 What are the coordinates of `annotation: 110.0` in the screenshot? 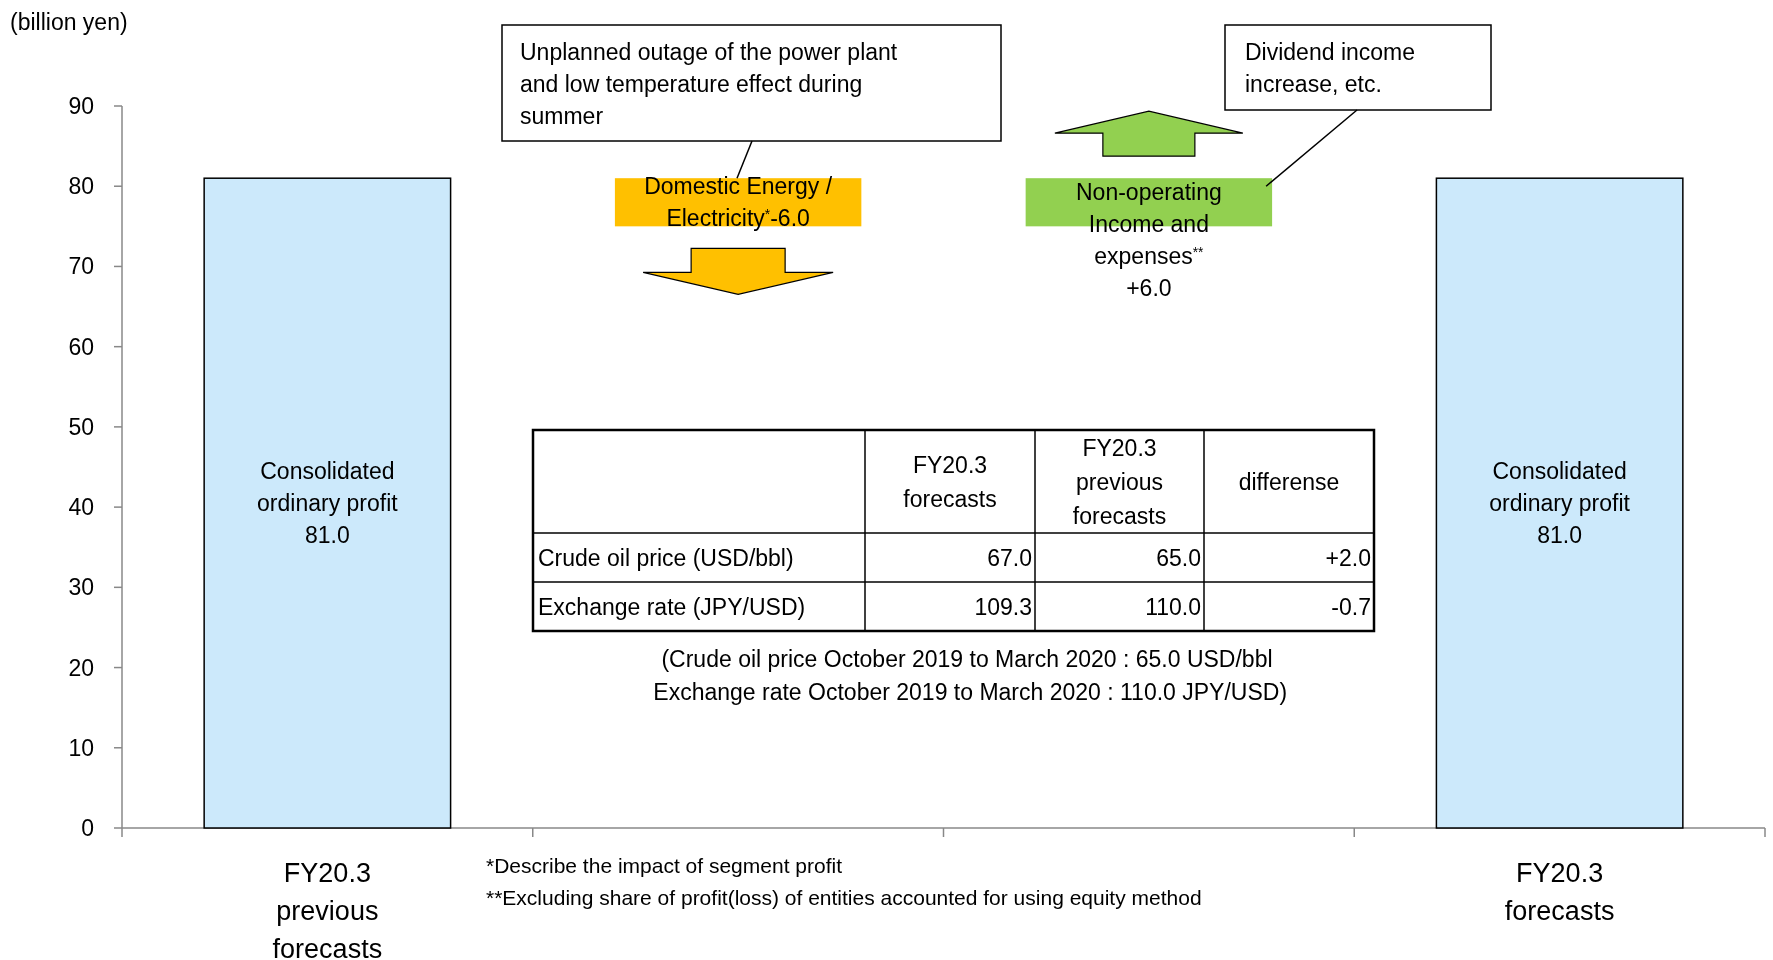 It's located at (1173, 606).